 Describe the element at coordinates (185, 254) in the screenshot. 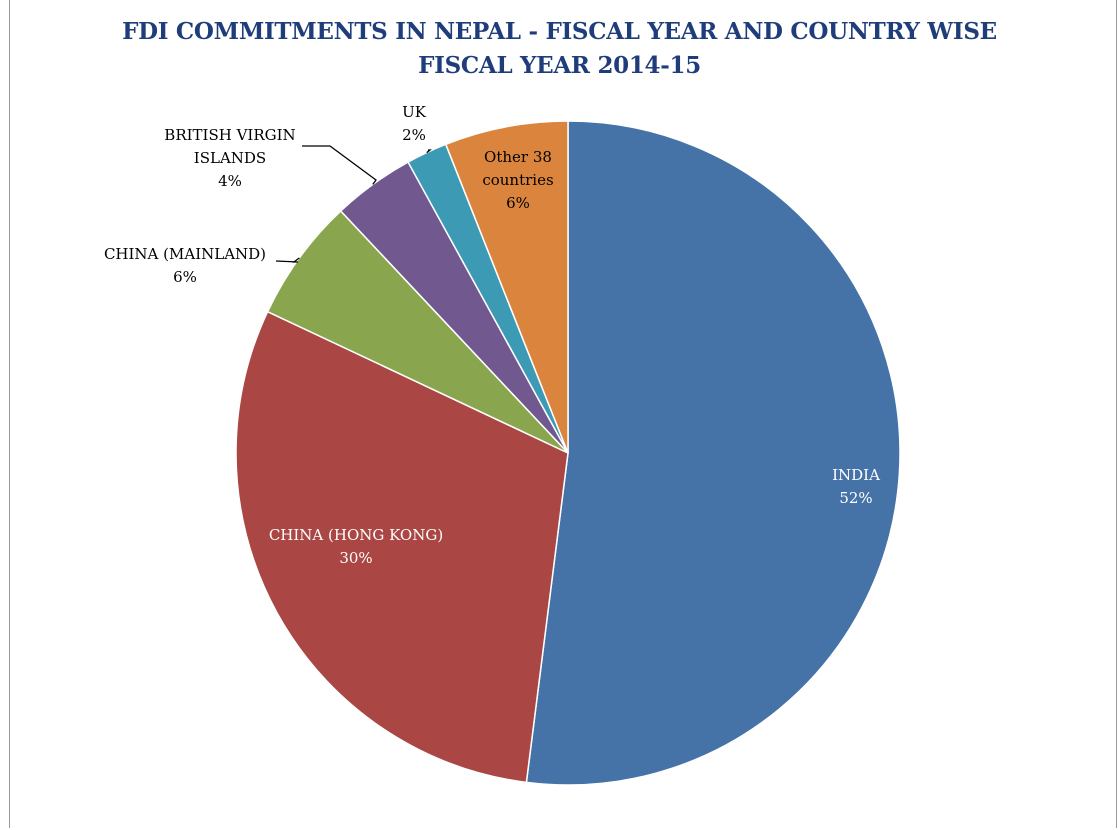

I see `slice-name-label-china-mainland: CHINA (MAINLAND)` at that location.